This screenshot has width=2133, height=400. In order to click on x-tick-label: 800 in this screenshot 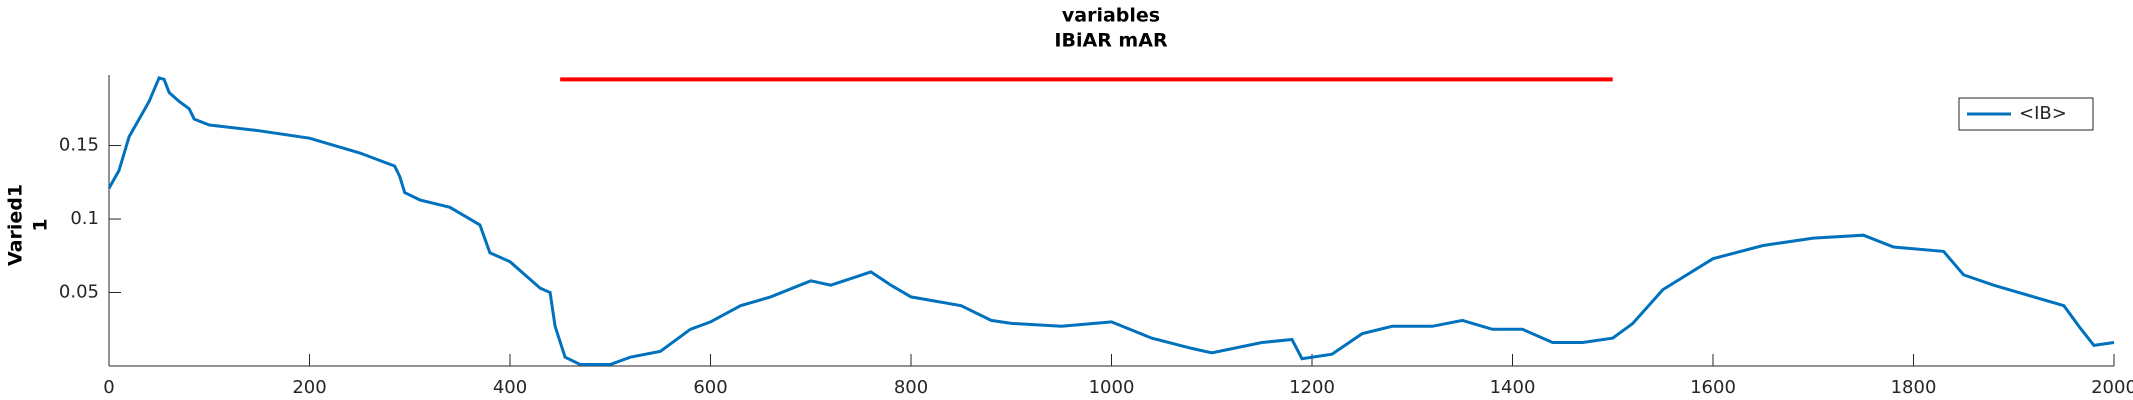, I will do `click(911, 387)`.